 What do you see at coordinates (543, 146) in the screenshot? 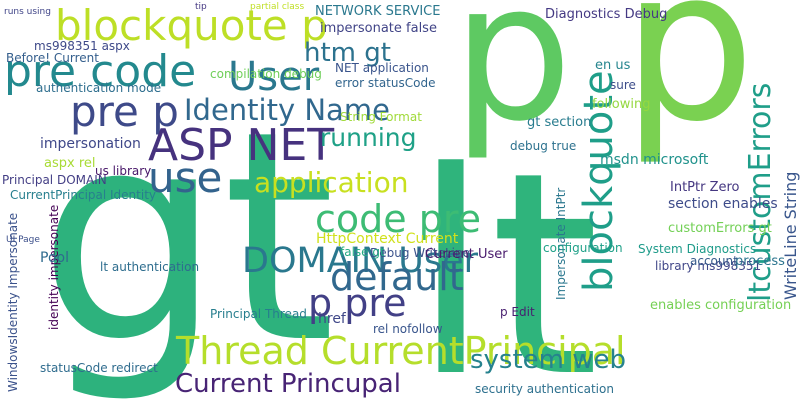
I see `word: debug true` at bounding box center [543, 146].